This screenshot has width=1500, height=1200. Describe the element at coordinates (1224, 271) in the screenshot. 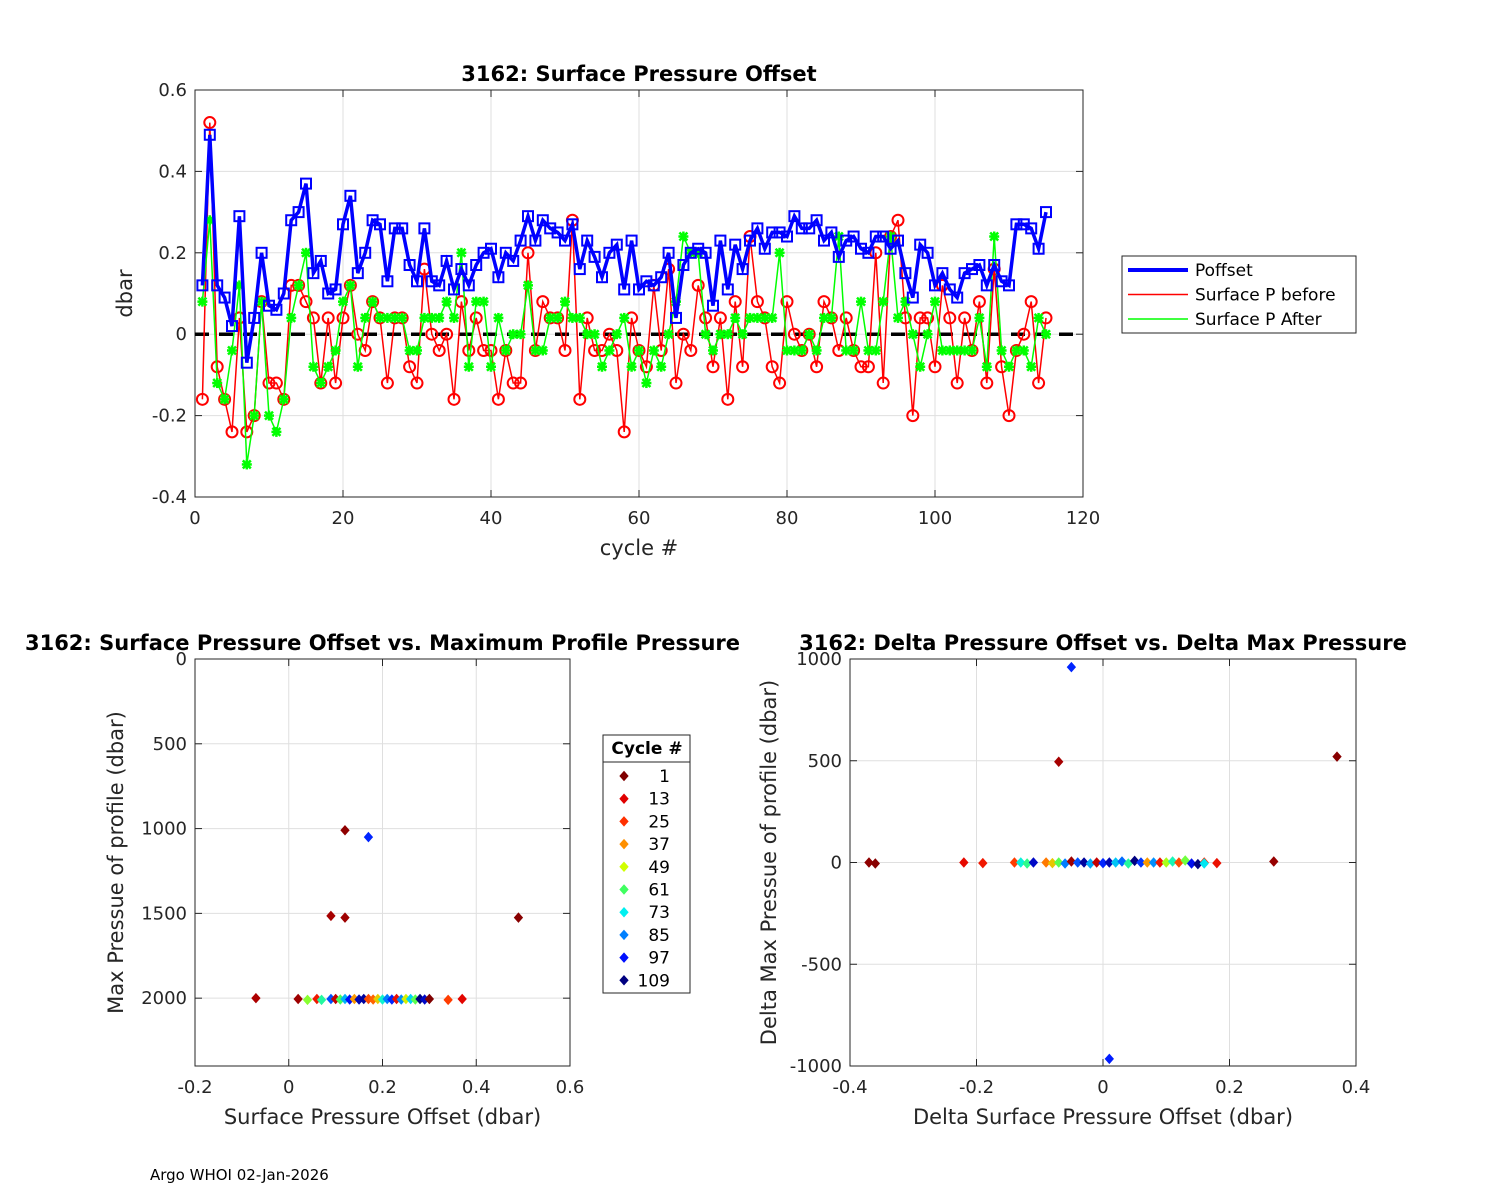

I see `legend-label: Poffset` at that location.